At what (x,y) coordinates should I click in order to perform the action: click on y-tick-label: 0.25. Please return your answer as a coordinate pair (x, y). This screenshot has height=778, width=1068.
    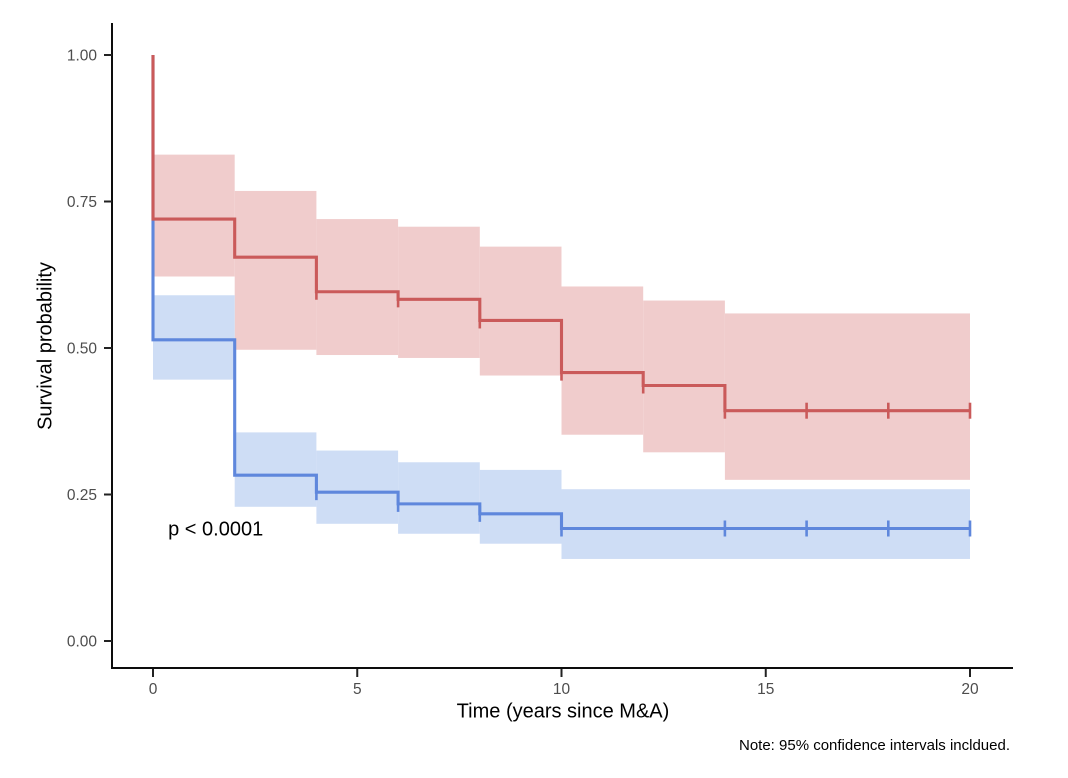
    Looking at the image, I should click on (82, 495).